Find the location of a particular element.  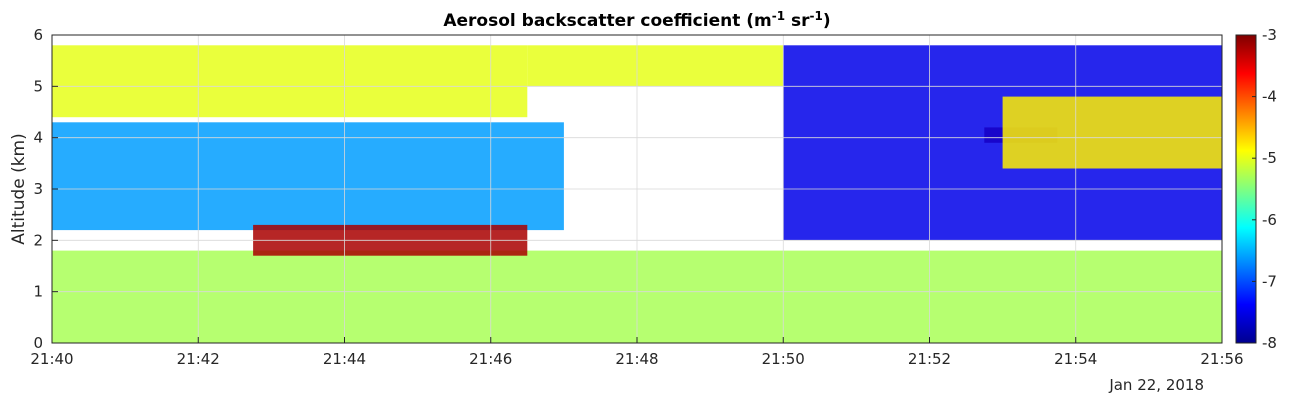

x-tick-label: 21:40 is located at coordinates (51, 359).